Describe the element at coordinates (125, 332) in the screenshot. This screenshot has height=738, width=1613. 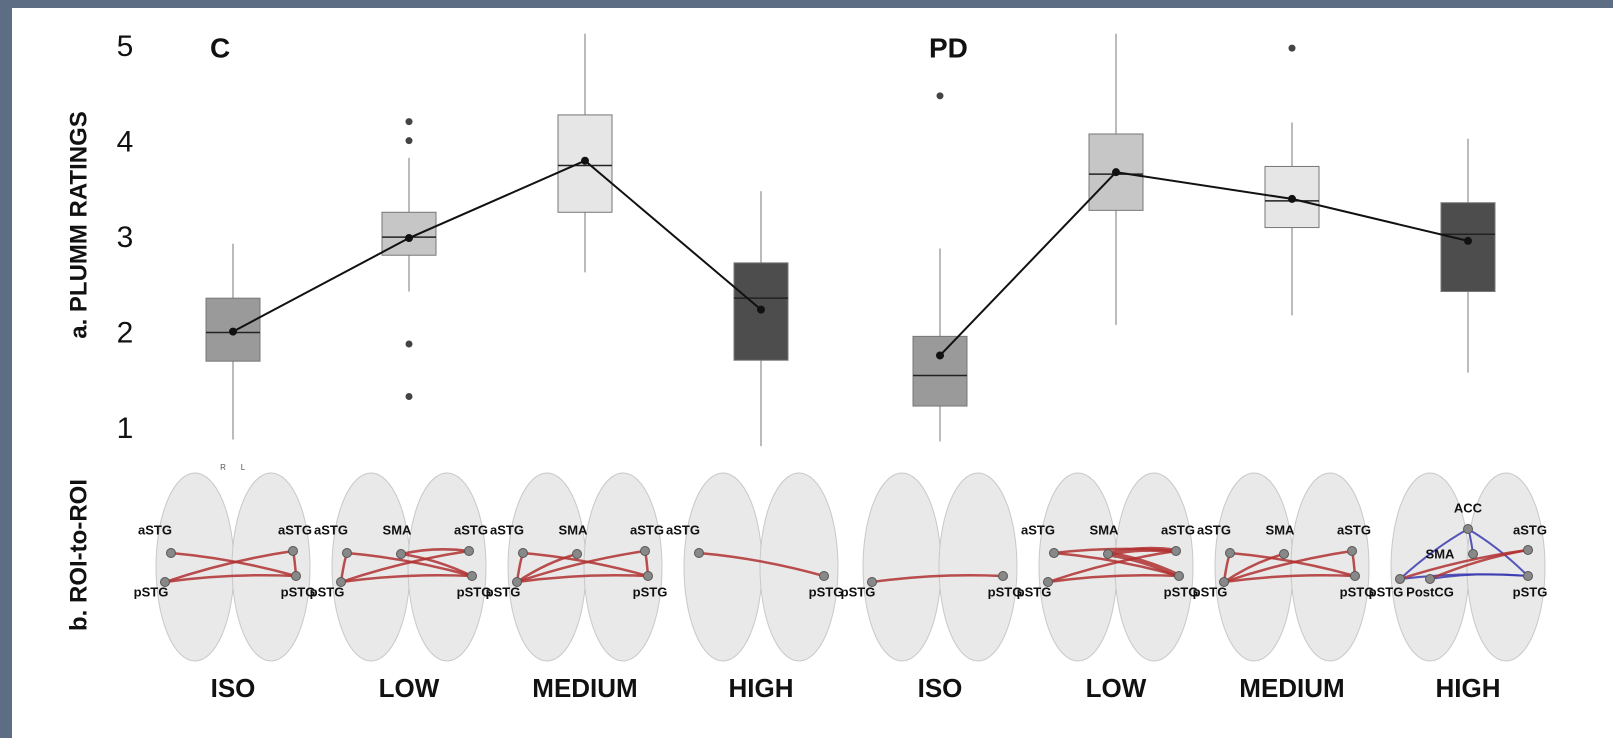
I see `y-tick-label: 2` at that location.